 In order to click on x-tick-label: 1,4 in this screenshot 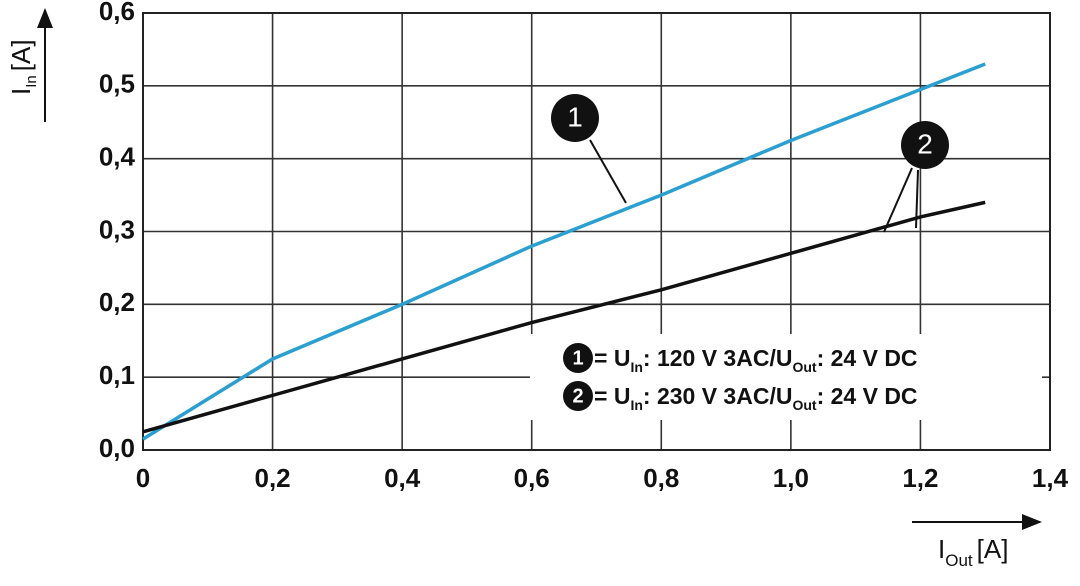, I will do `click(1050, 478)`.